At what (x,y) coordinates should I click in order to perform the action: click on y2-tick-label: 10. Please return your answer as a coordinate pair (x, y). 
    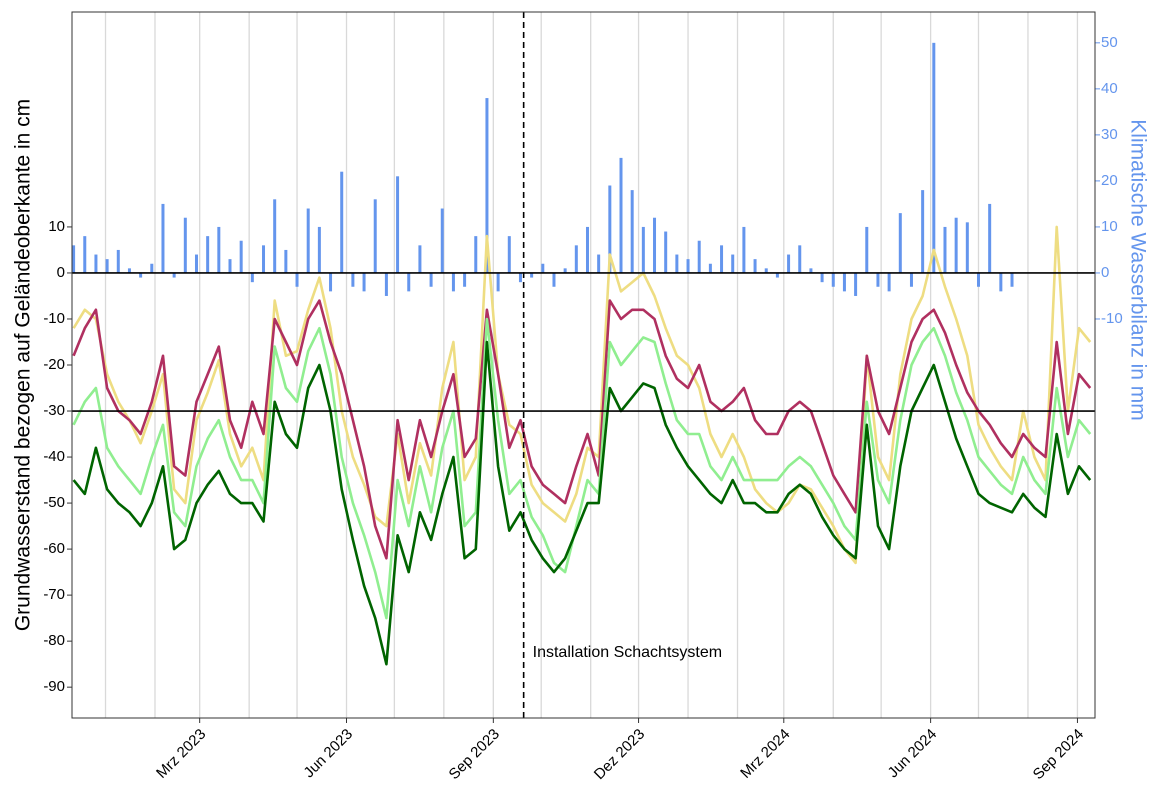
    Looking at the image, I should click on (1109, 226).